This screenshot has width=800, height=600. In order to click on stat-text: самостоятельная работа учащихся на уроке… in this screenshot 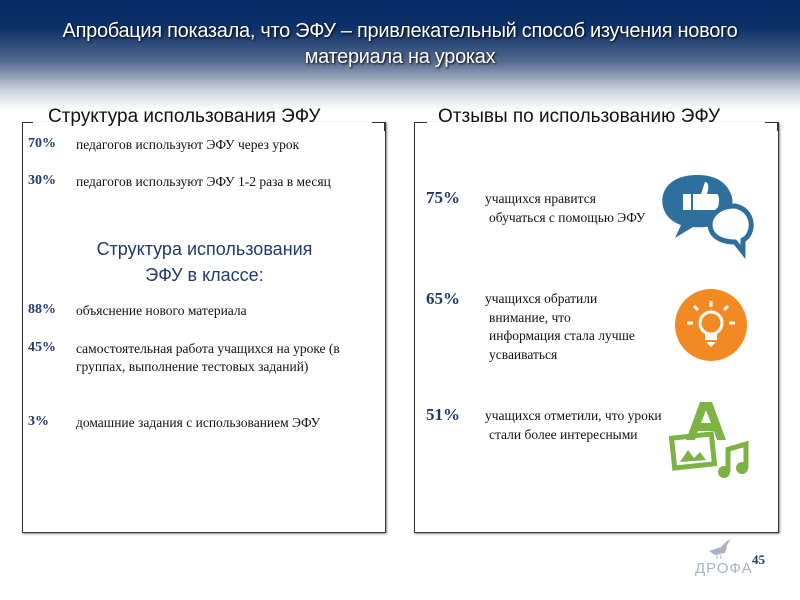, I will do `click(208, 357)`.